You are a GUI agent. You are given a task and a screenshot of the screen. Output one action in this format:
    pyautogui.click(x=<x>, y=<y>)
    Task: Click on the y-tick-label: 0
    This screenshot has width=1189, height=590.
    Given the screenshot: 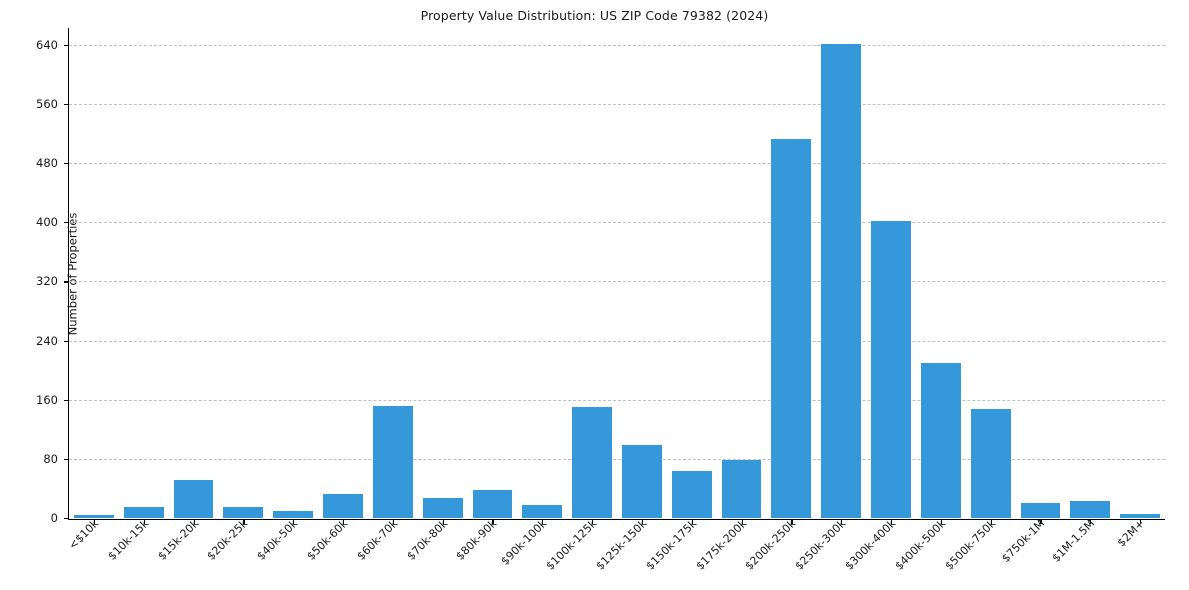 What is the action you would take?
    pyautogui.click(x=54, y=518)
    